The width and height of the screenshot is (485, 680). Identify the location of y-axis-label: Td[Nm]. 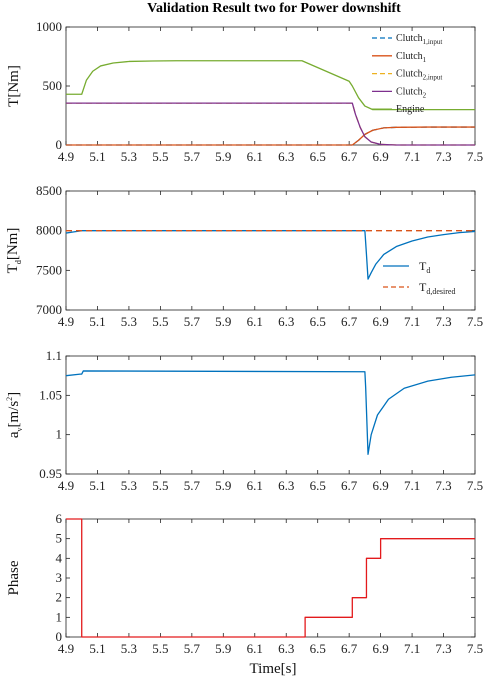
(14, 251).